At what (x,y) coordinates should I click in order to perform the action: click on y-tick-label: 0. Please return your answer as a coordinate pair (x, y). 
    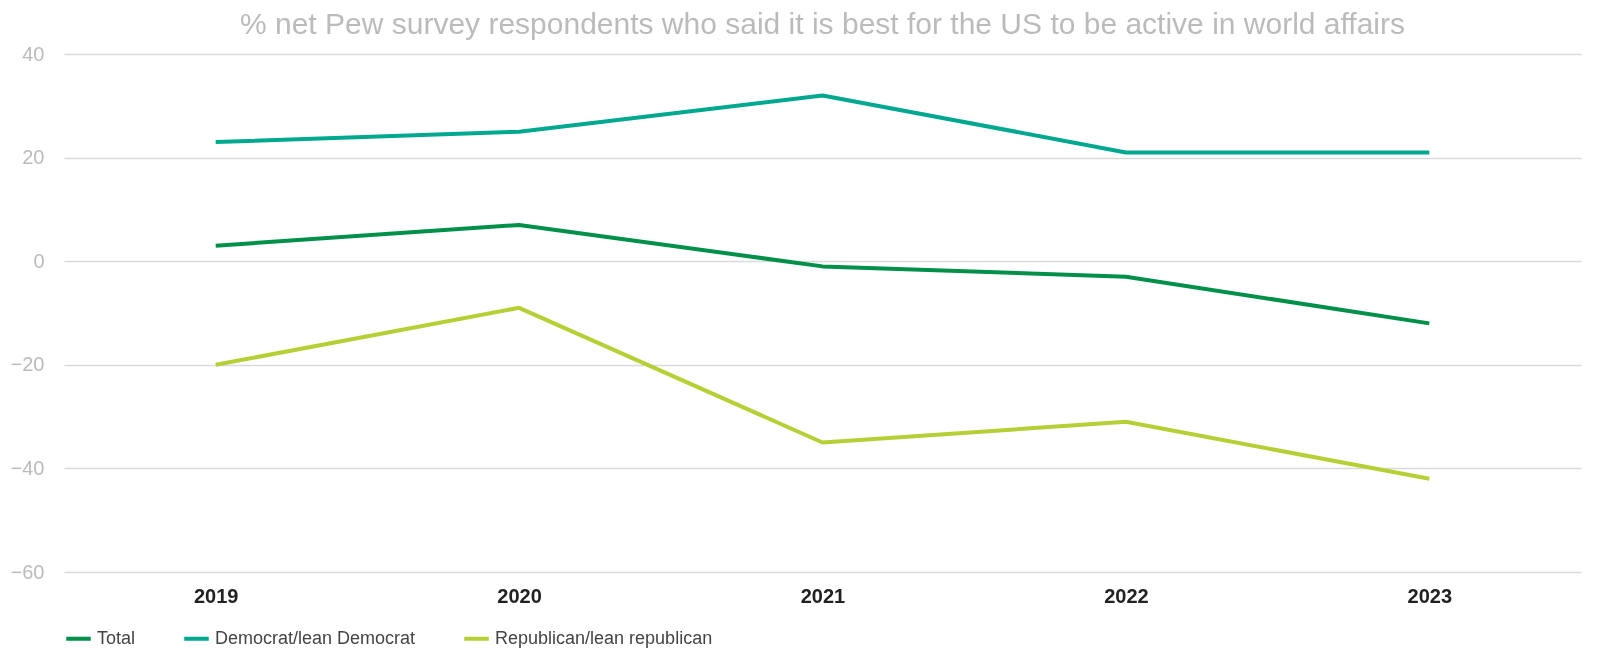
    Looking at the image, I should click on (39, 260).